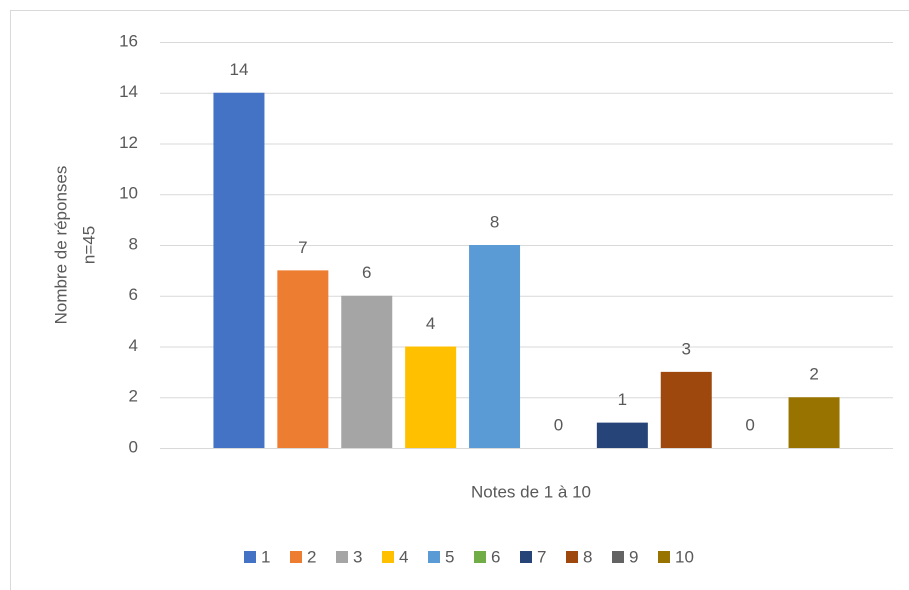 This screenshot has height=590, width=909. What do you see at coordinates (686, 348) in the screenshot?
I see `data-label: 3` at bounding box center [686, 348].